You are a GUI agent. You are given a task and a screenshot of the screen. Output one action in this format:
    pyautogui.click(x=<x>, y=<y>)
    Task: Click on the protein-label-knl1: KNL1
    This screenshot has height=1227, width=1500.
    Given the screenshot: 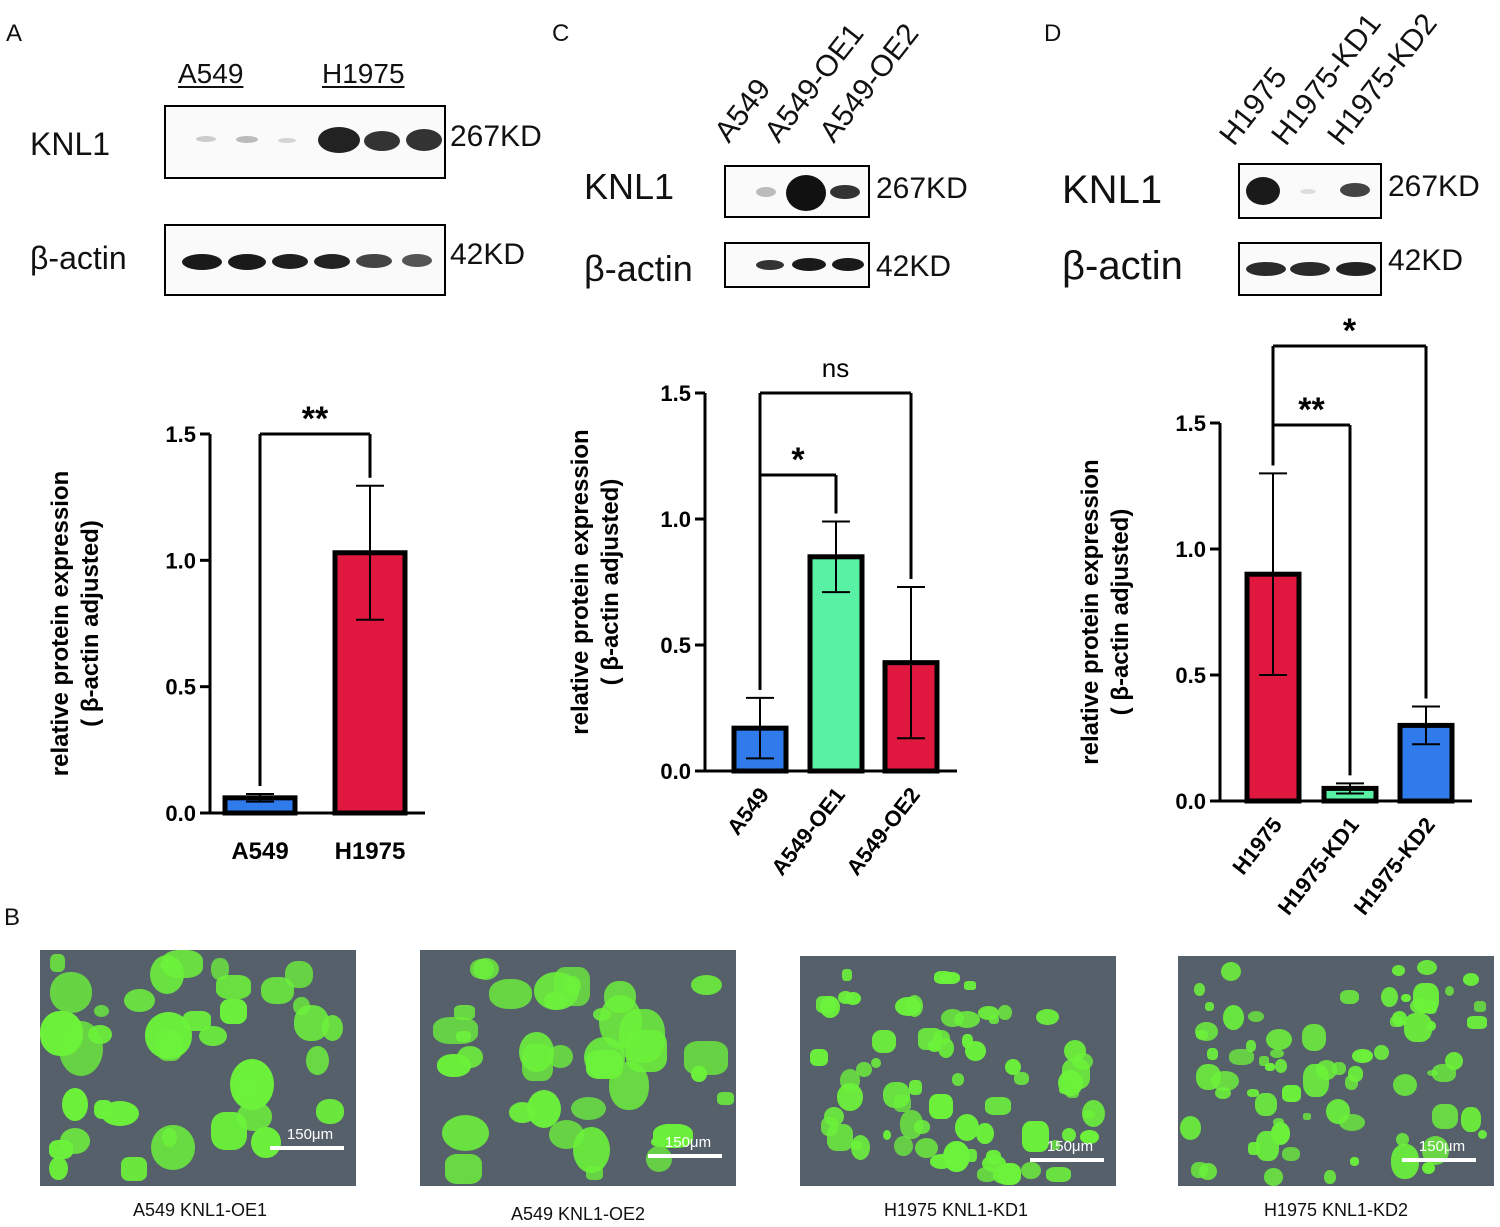 What is the action you would take?
    pyautogui.click(x=629, y=186)
    